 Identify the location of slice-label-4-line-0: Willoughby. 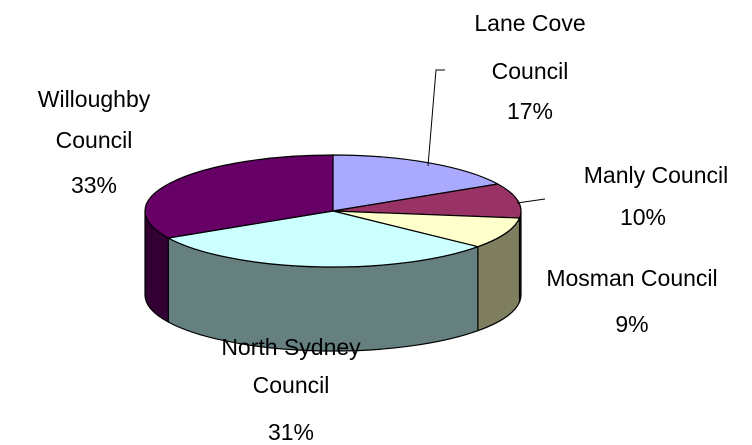
(94, 99).